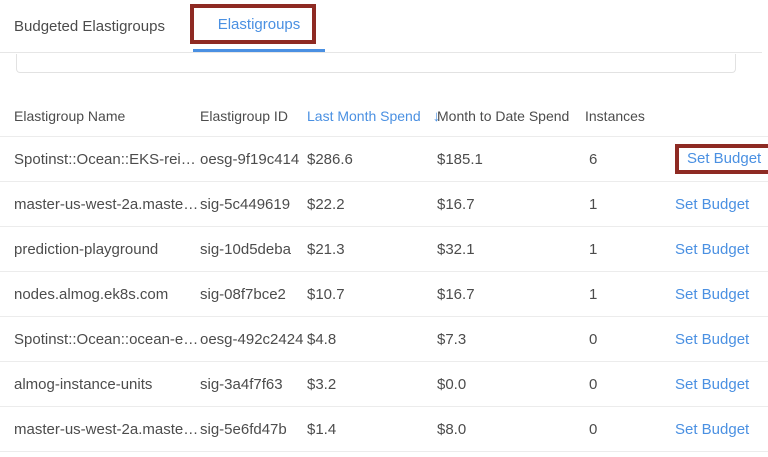 The height and width of the screenshot is (457, 768). I want to click on cell-elastigroup-id: oesg-9f19c414, so click(250, 159).